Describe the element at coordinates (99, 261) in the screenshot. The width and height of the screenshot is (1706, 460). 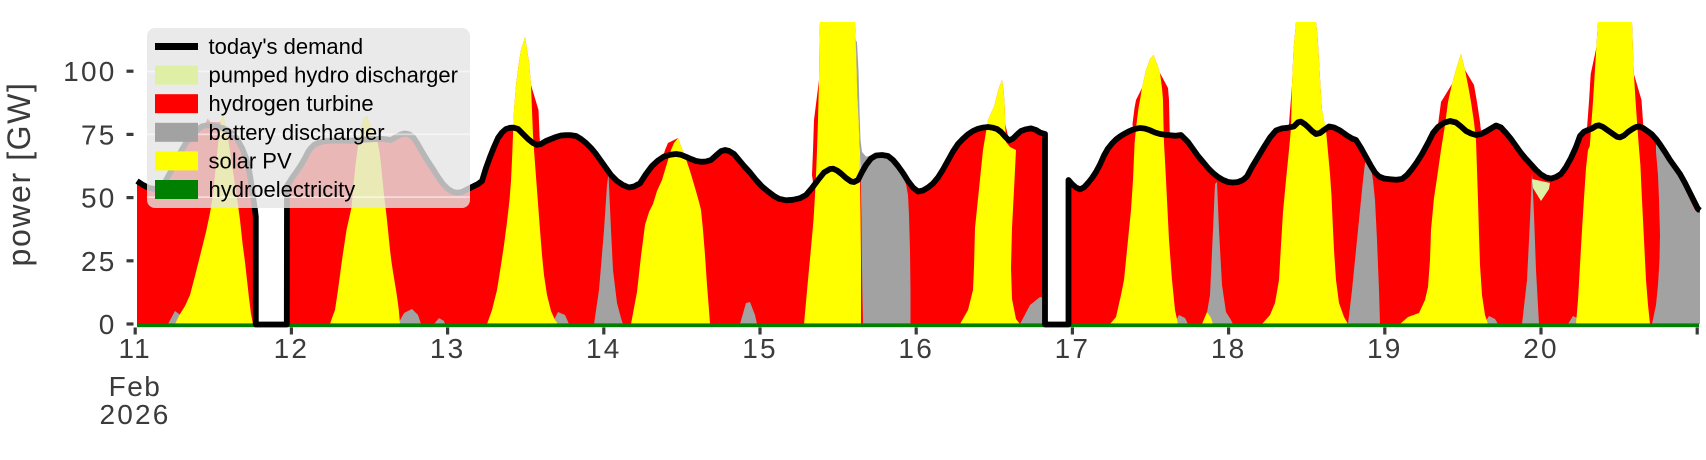
I see `svg-text: 25` at that location.